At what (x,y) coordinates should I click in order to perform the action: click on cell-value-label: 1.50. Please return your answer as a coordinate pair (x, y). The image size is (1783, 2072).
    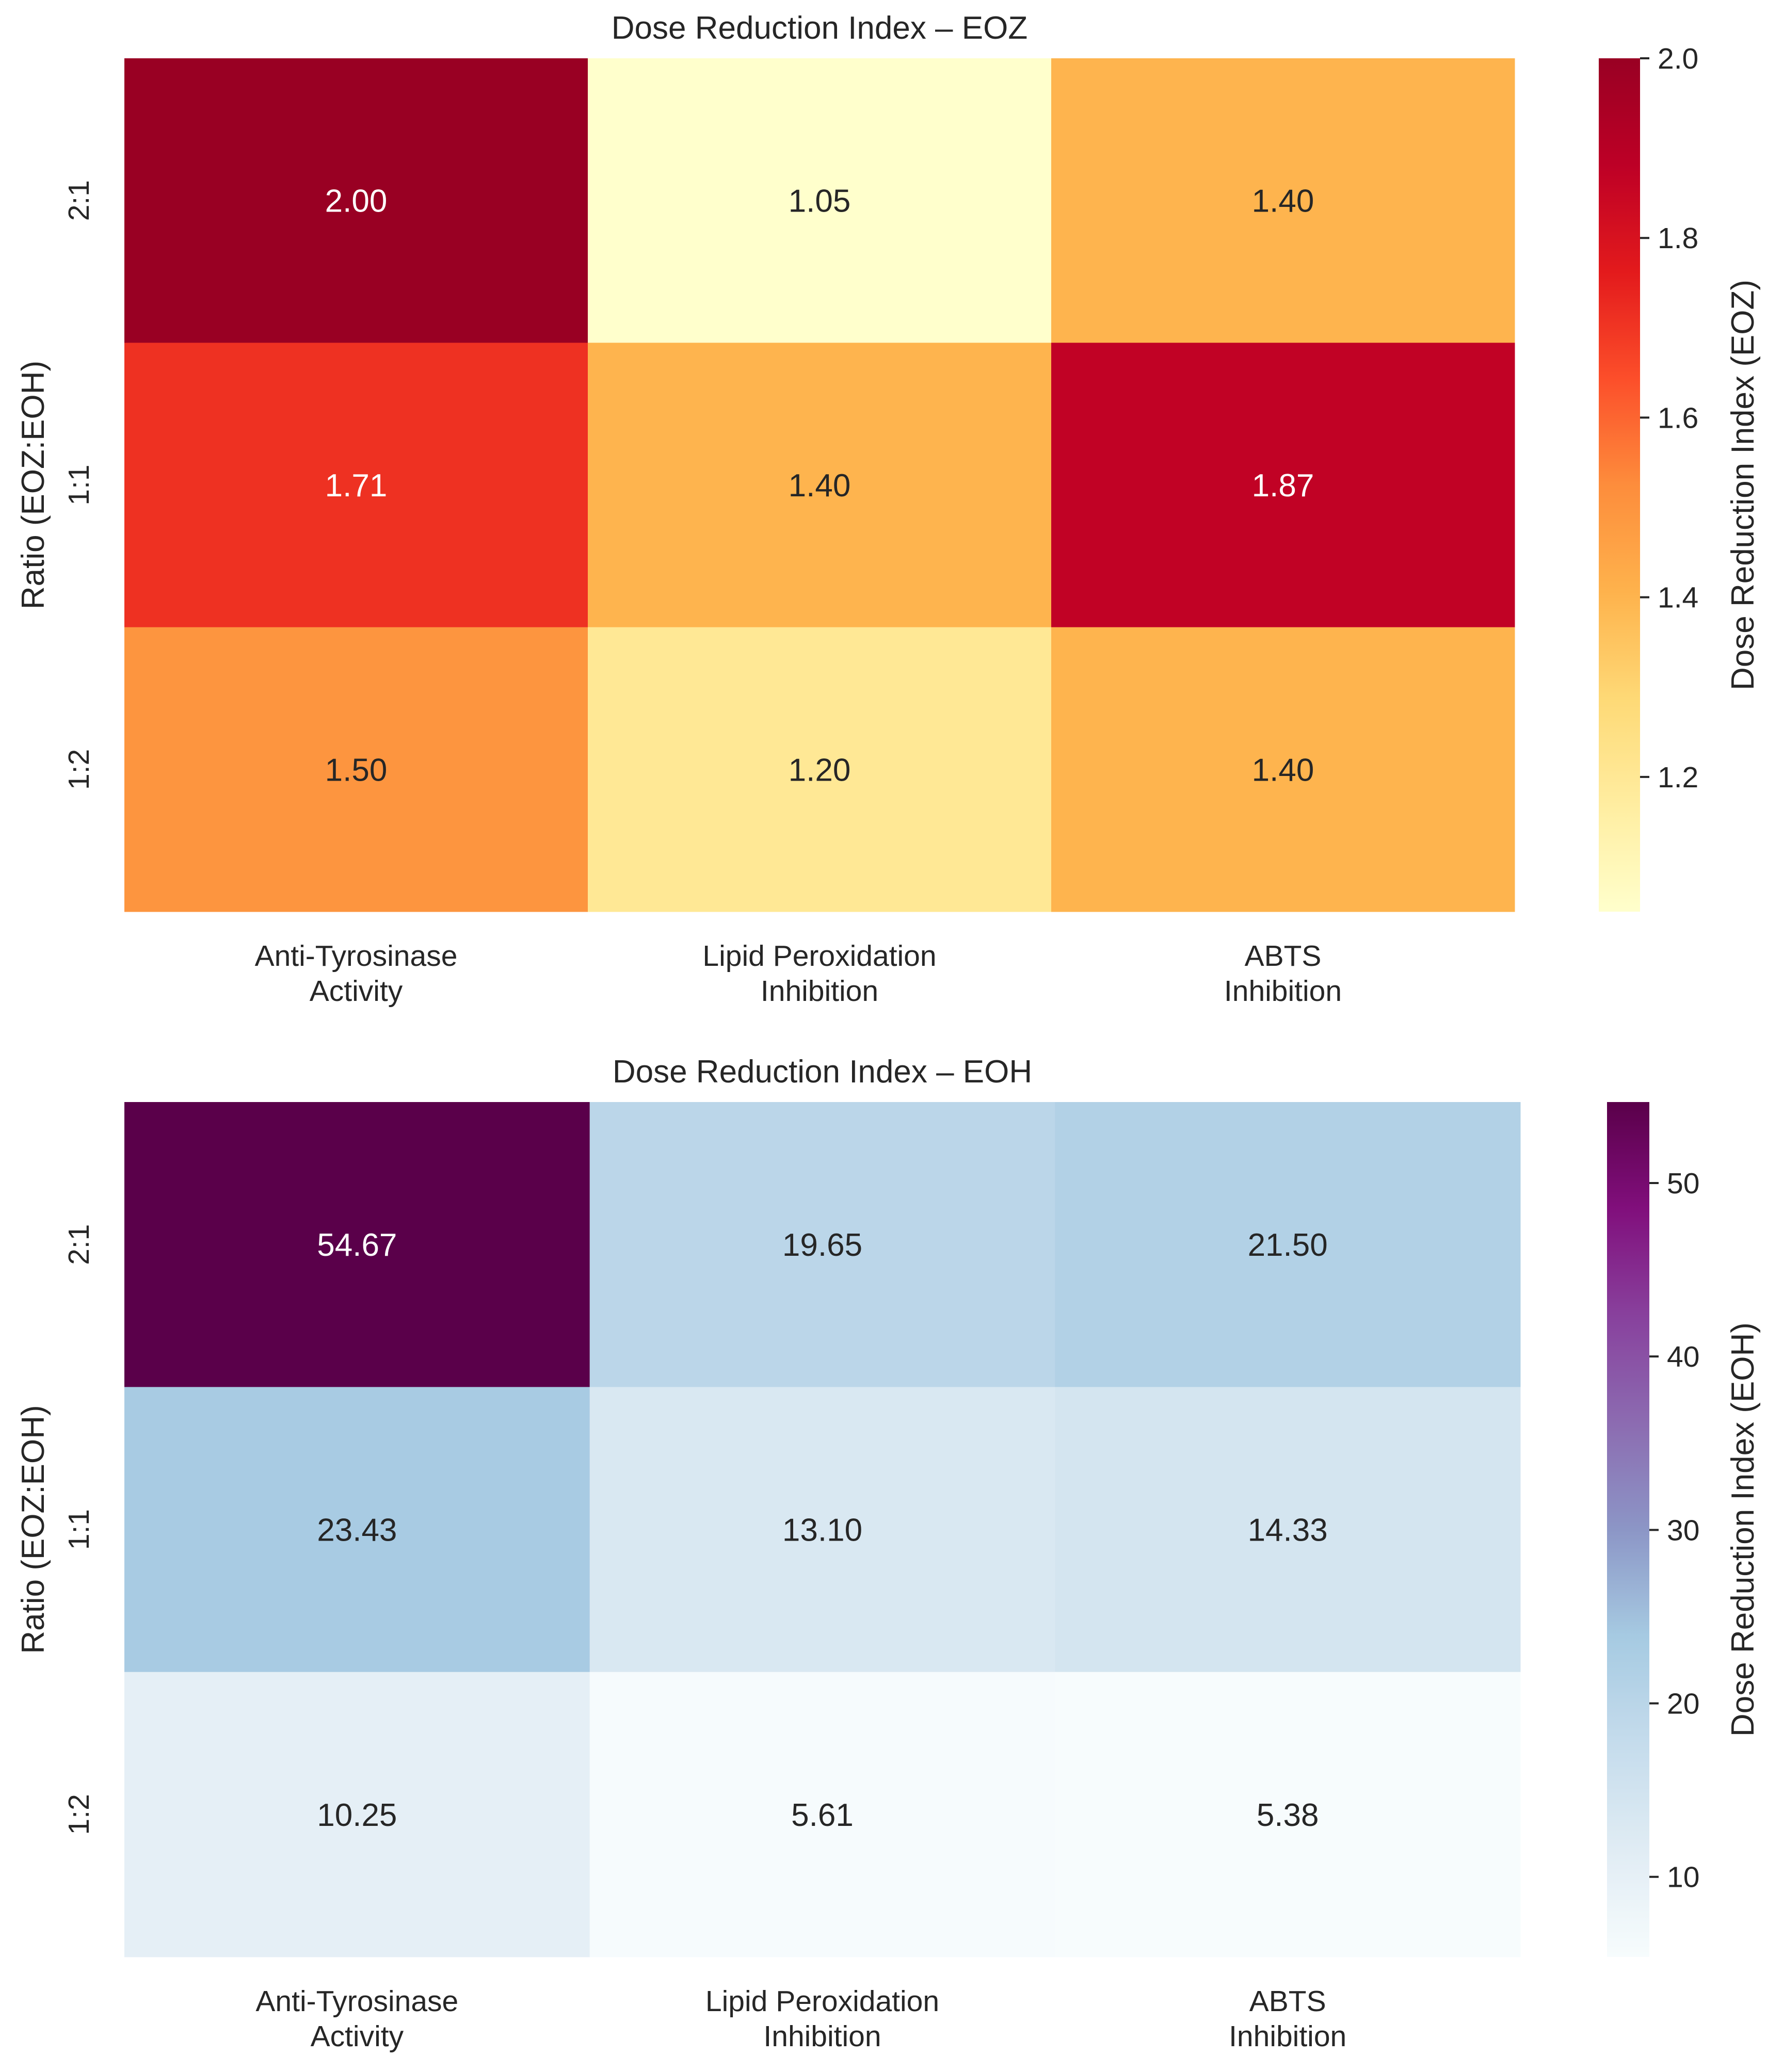
    Looking at the image, I should click on (356, 770).